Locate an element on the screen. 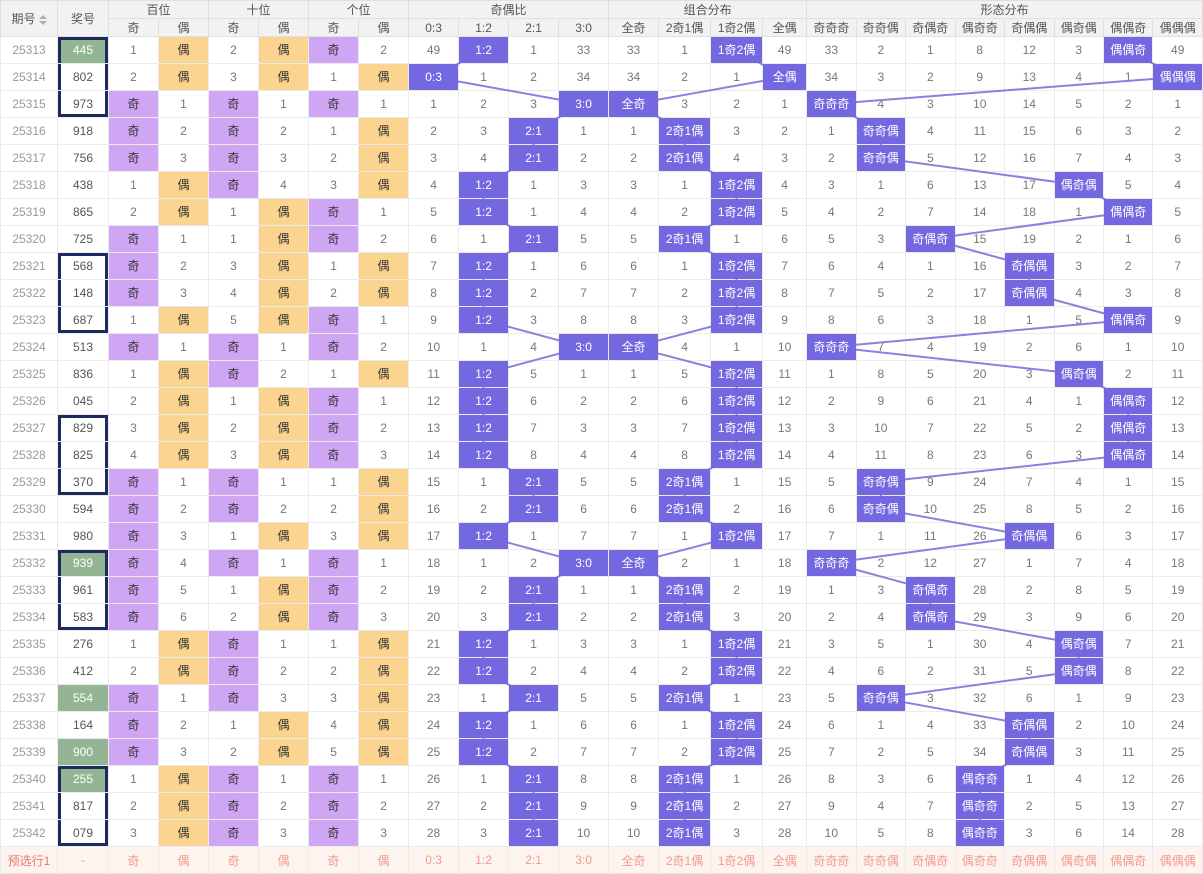 The height and width of the screenshot is (874, 1203). hit-cell-wrap: 2:1 is located at coordinates (534, 509).